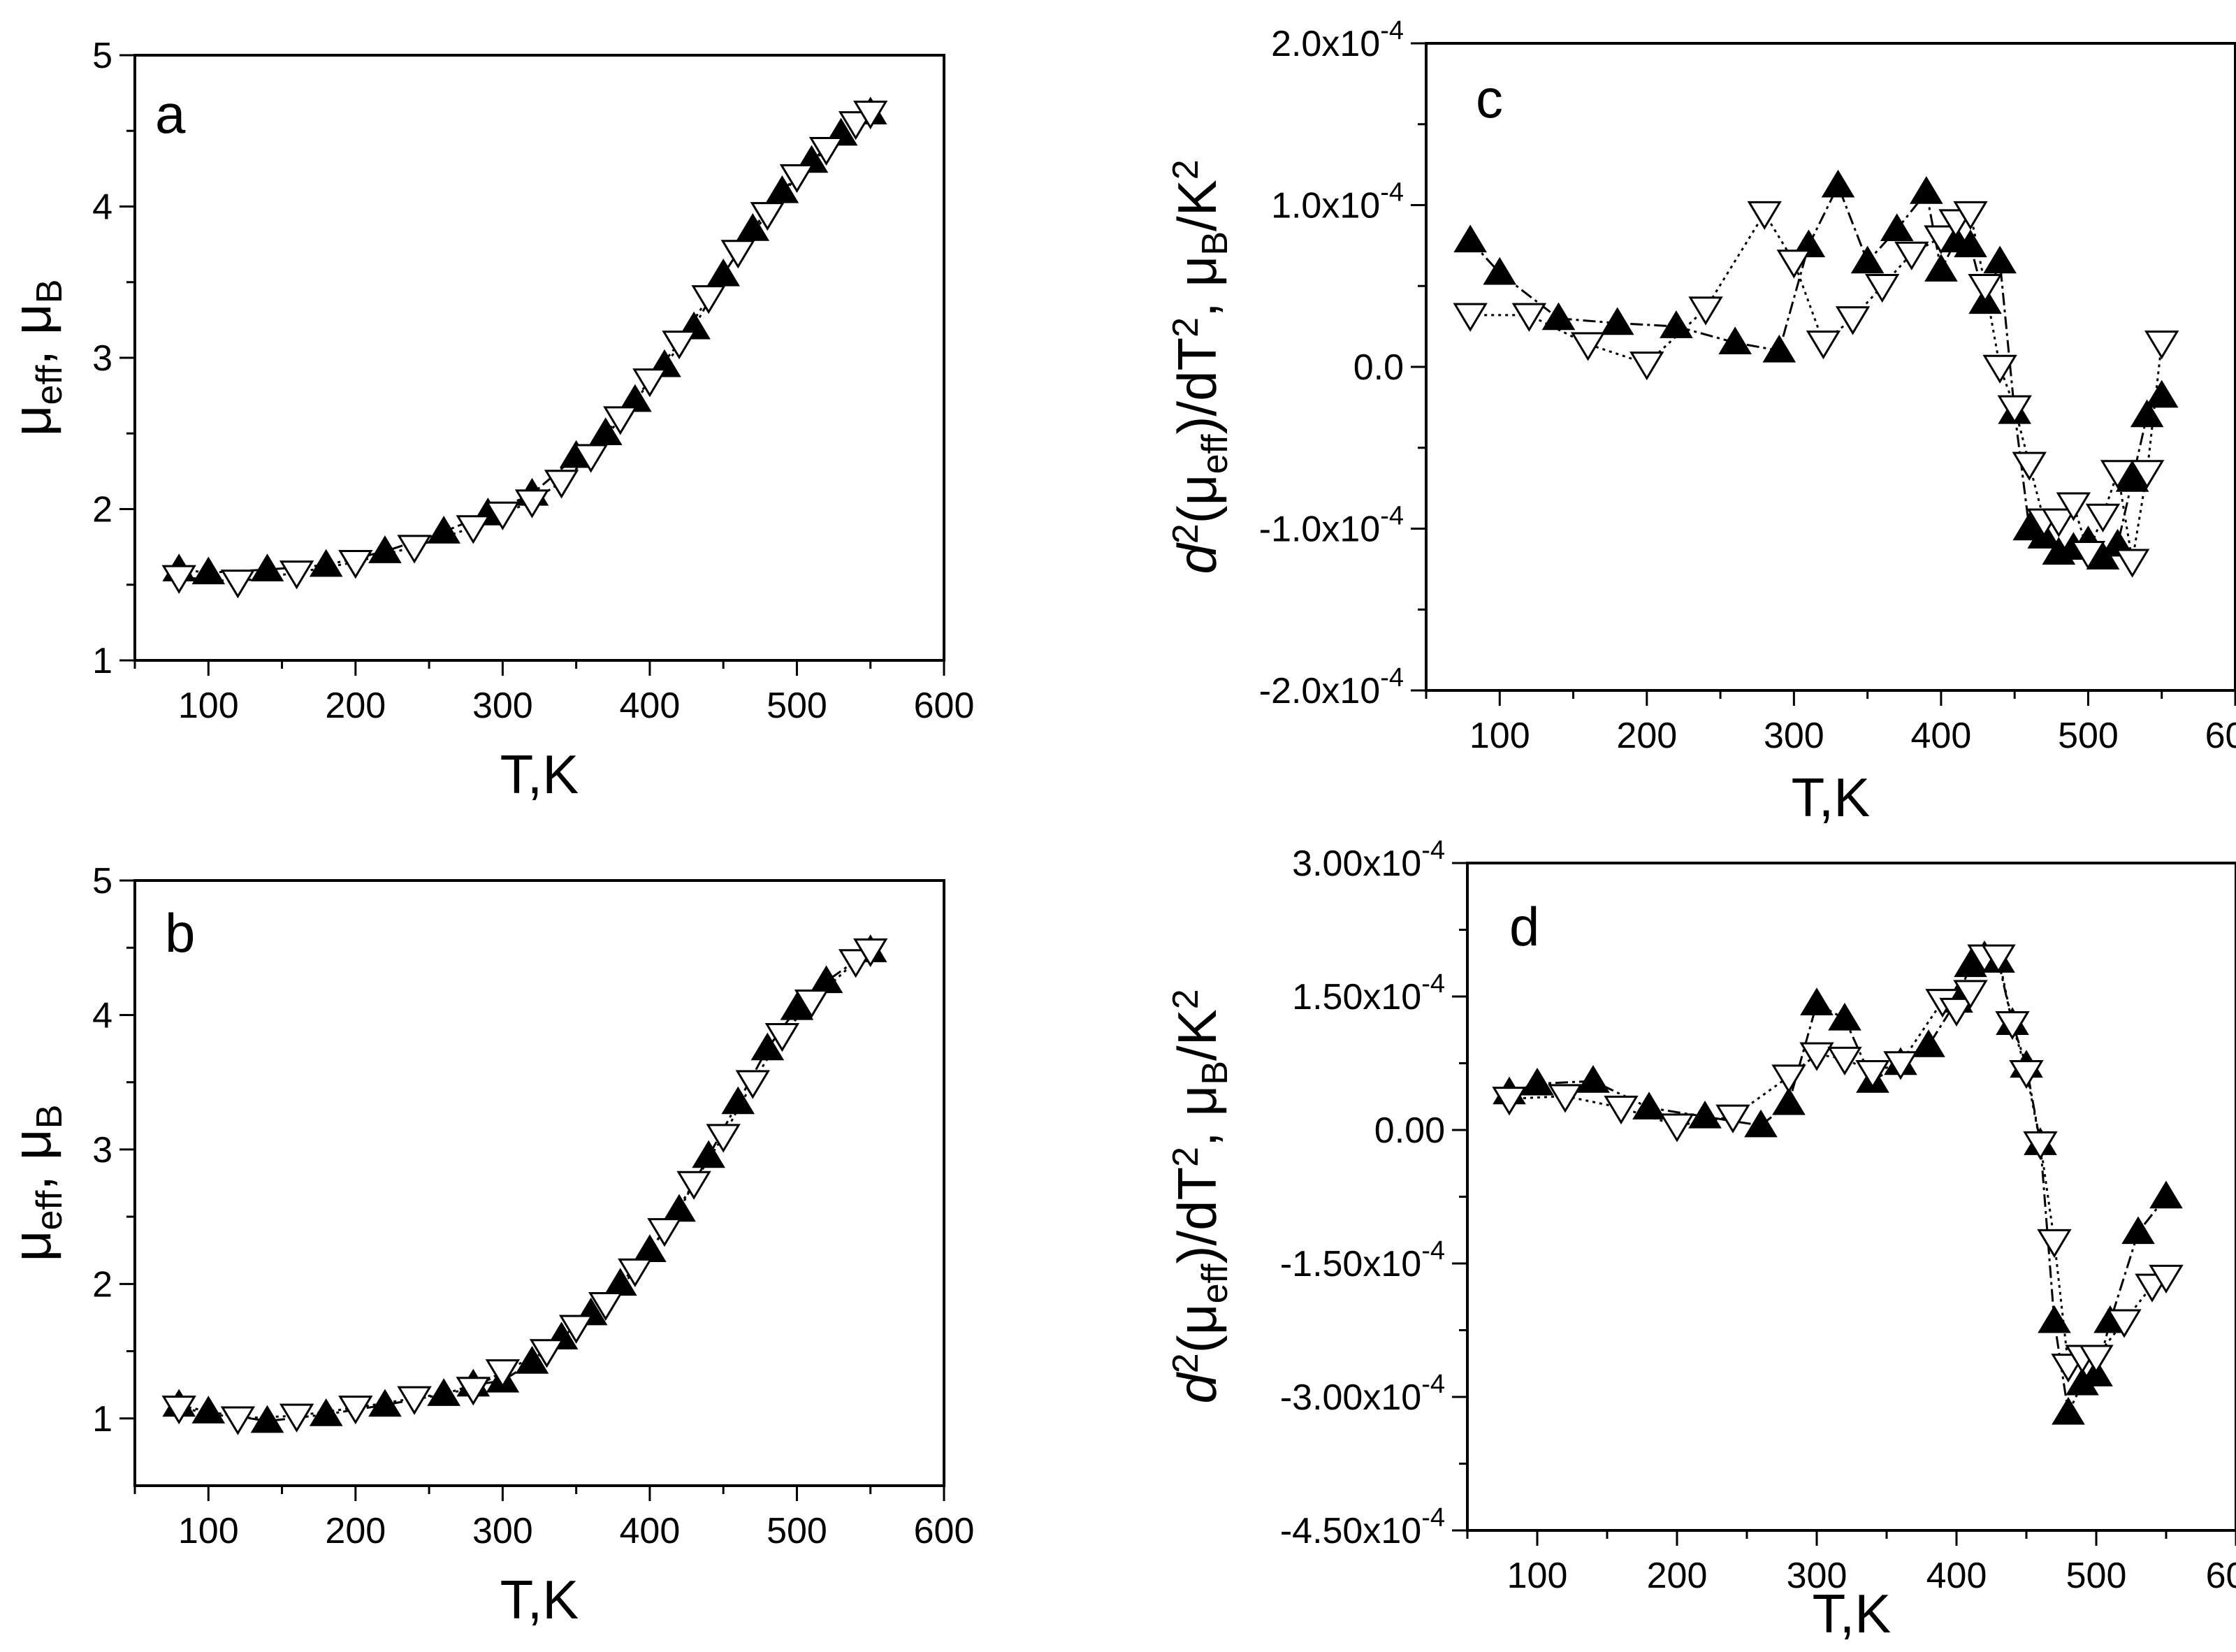  Describe the element at coordinates (539, 1600) in the screenshot. I see `x-axis-title-b: T,K` at that location.